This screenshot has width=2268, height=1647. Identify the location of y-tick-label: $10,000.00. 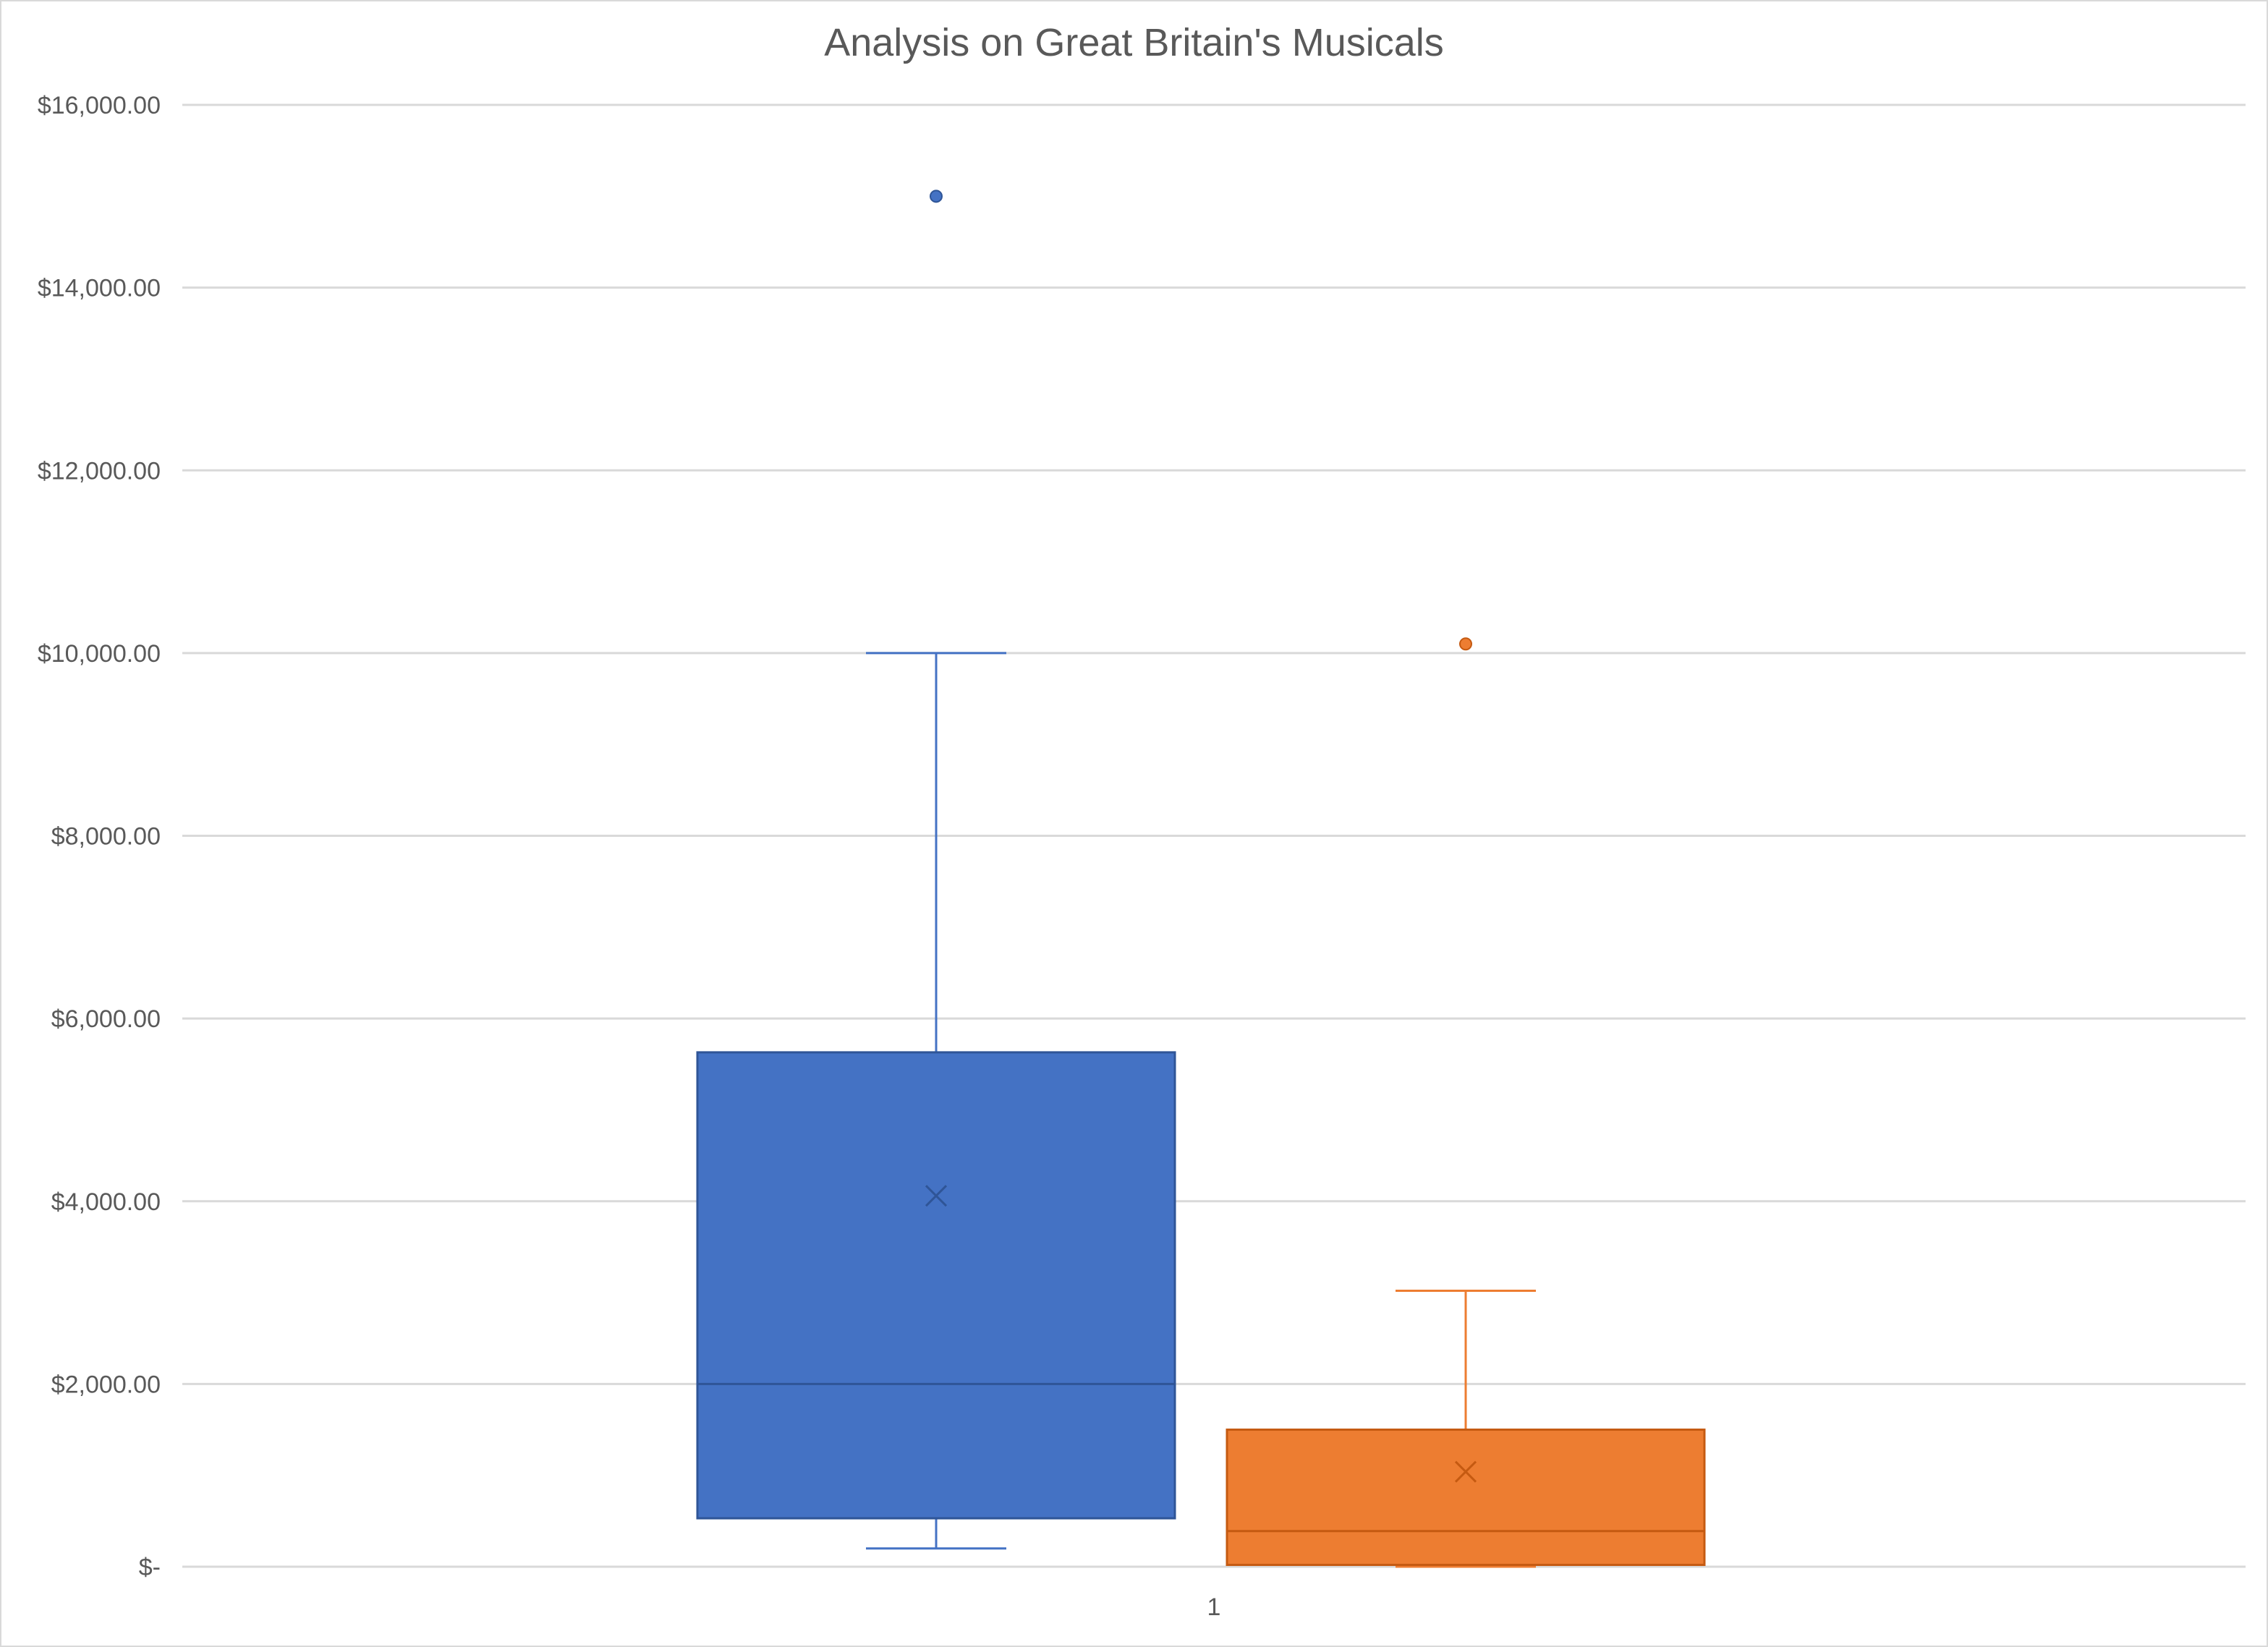
(99, 654).